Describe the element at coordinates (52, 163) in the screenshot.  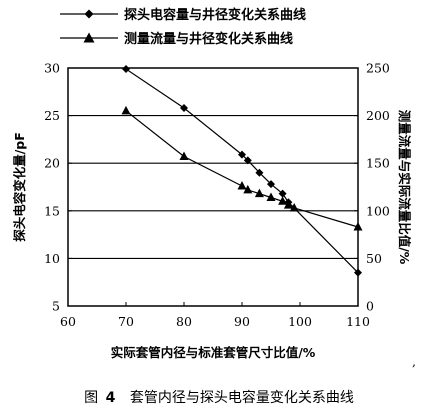
I see `y-left-tick-label: 20` at that location.